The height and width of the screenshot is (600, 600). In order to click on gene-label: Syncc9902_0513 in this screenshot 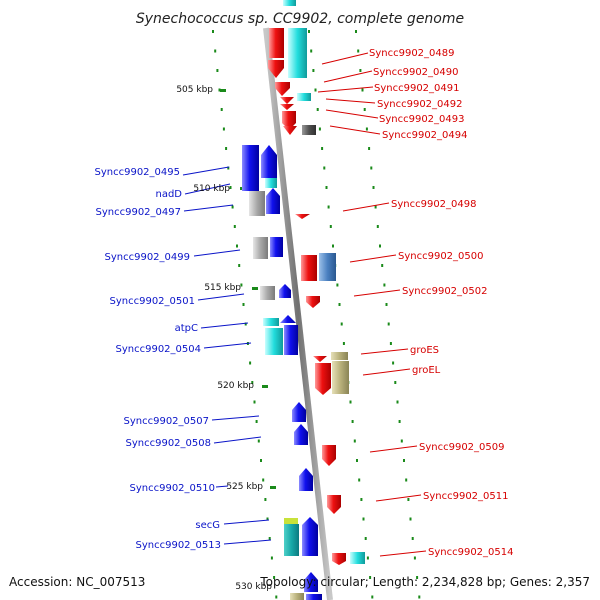, I will do `click(179, 545)`.